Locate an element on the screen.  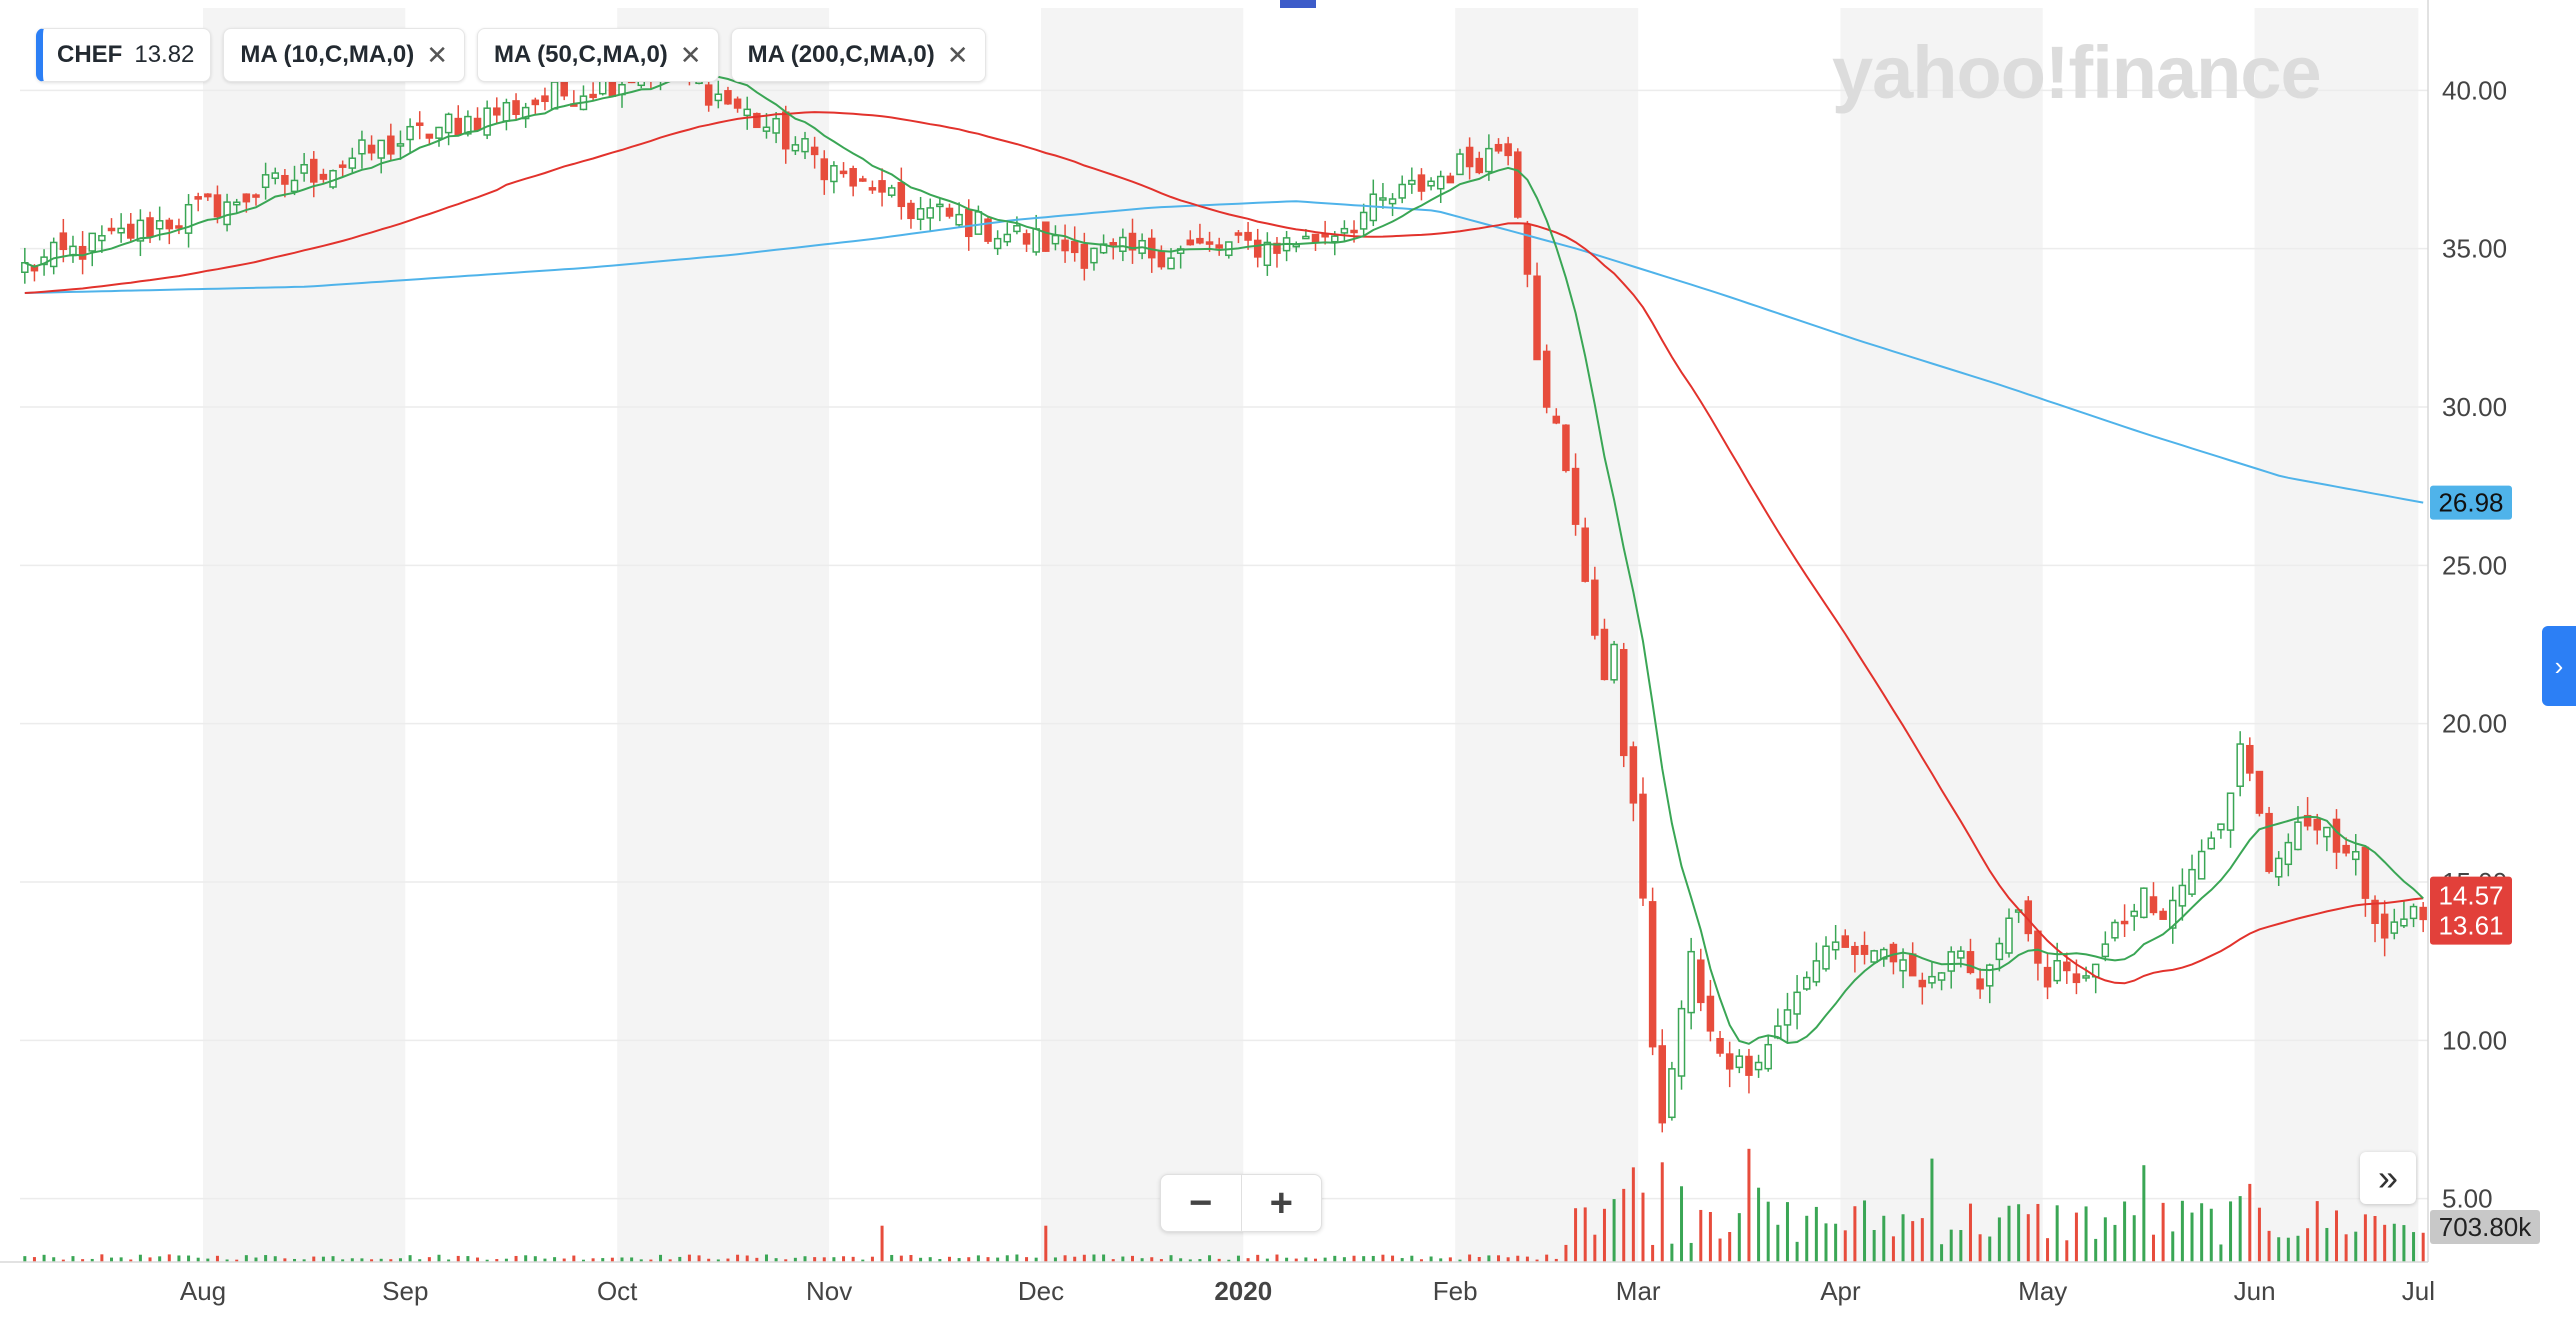
side-panel-toggle: › is located at coordinates (2559, 666).